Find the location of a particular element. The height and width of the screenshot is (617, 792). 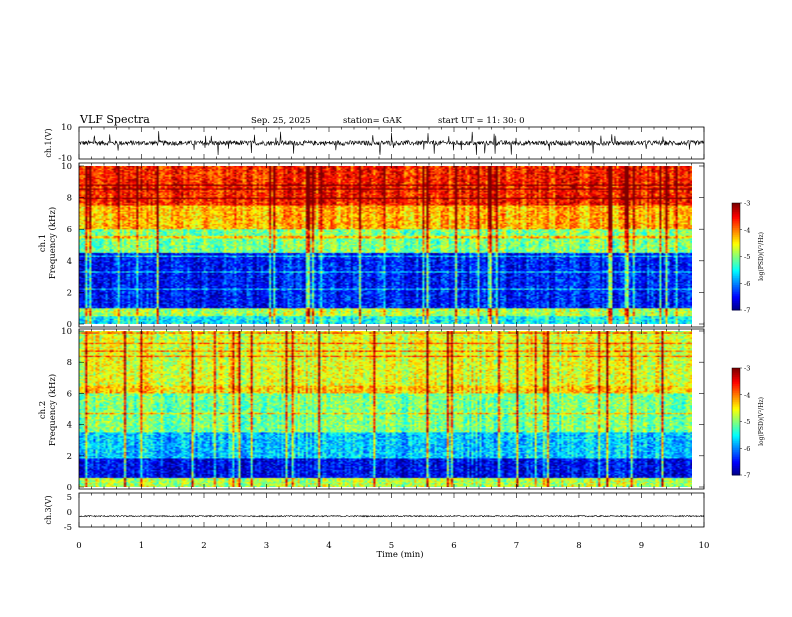

time-axis-label: Time (min) is located at coordinates (399, 554).